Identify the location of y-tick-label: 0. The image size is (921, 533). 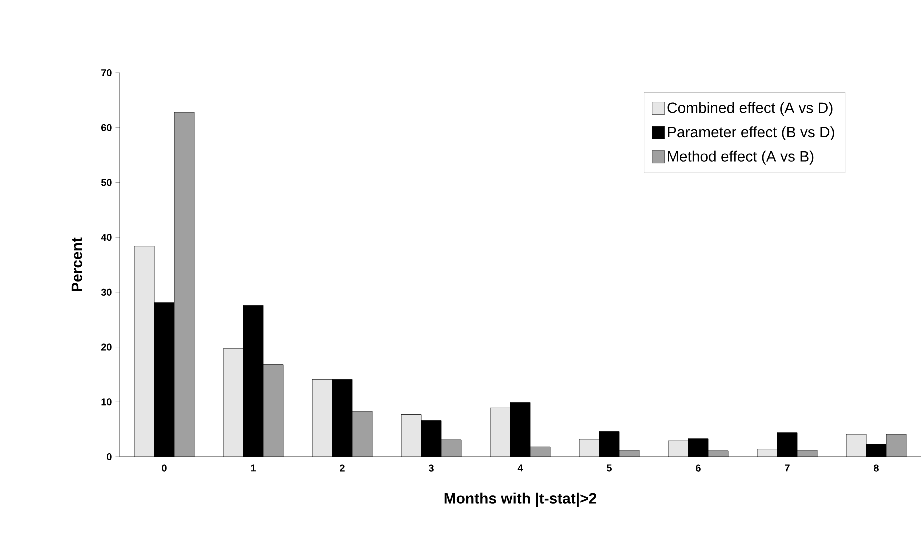
(109, 457).